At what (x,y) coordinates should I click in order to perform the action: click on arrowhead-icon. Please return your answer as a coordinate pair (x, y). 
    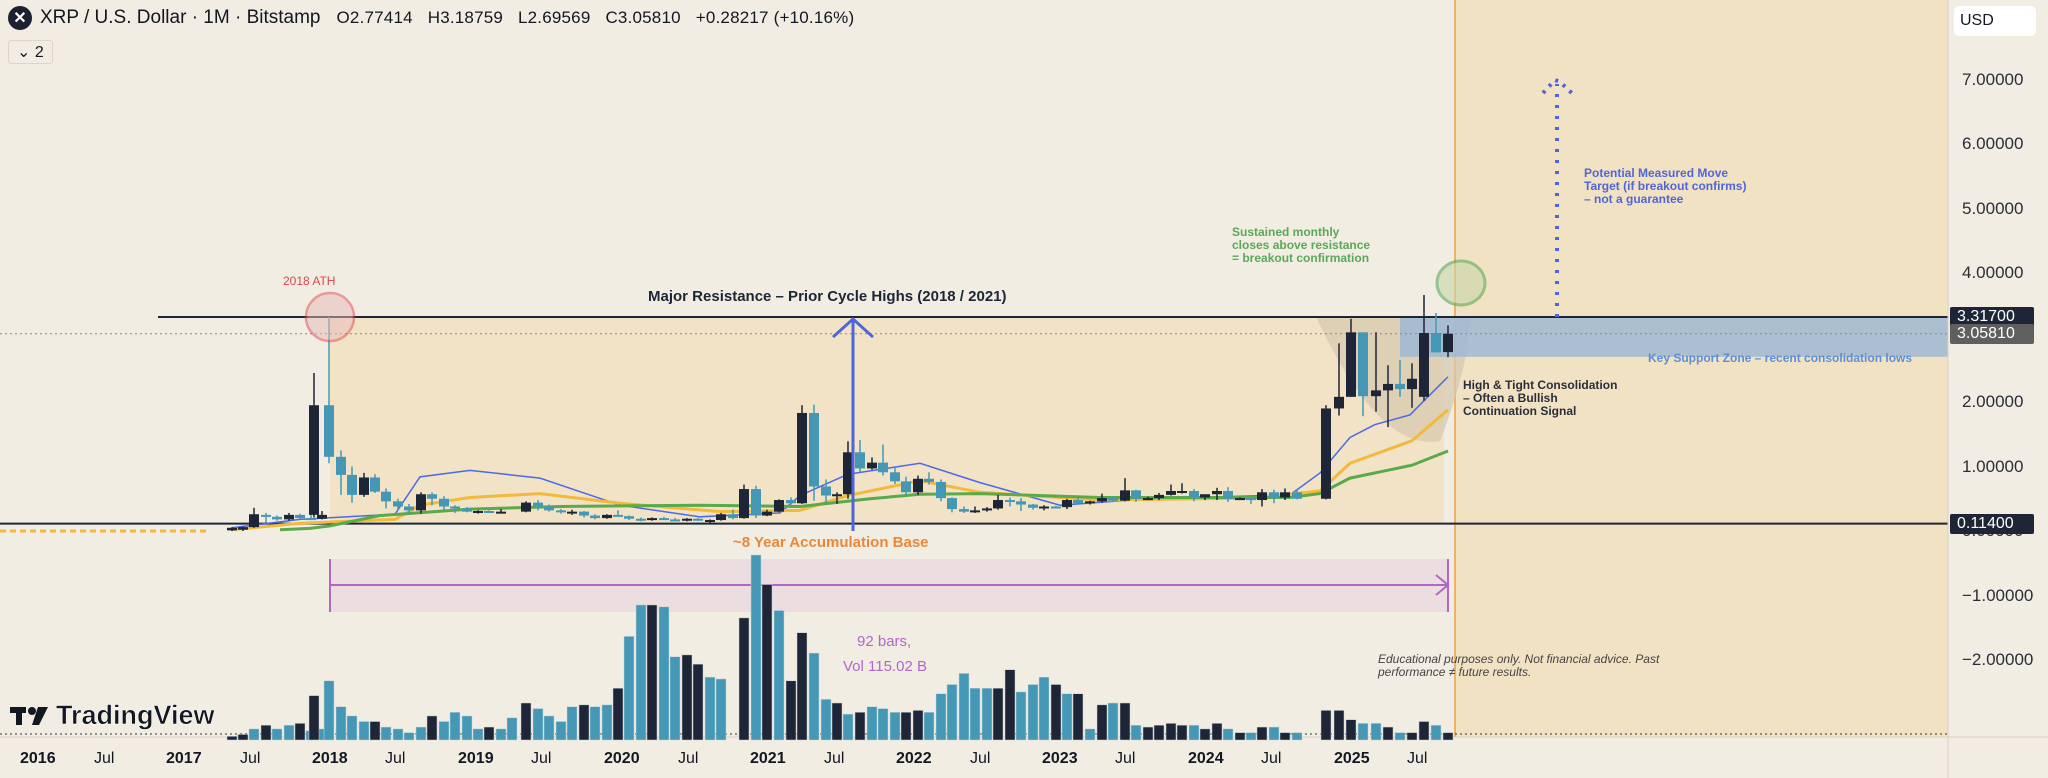
    Looking at the image, I should click on (853, 328).